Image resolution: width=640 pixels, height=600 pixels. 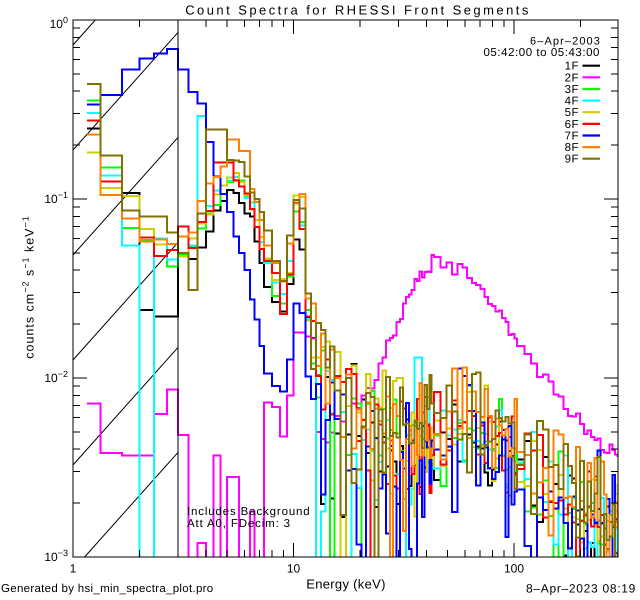 What do you see at coordinates (239, 524) in the screenshot?
I see `svg-text: Att A0, FDecim: 3` at bounding box center [239, 524].